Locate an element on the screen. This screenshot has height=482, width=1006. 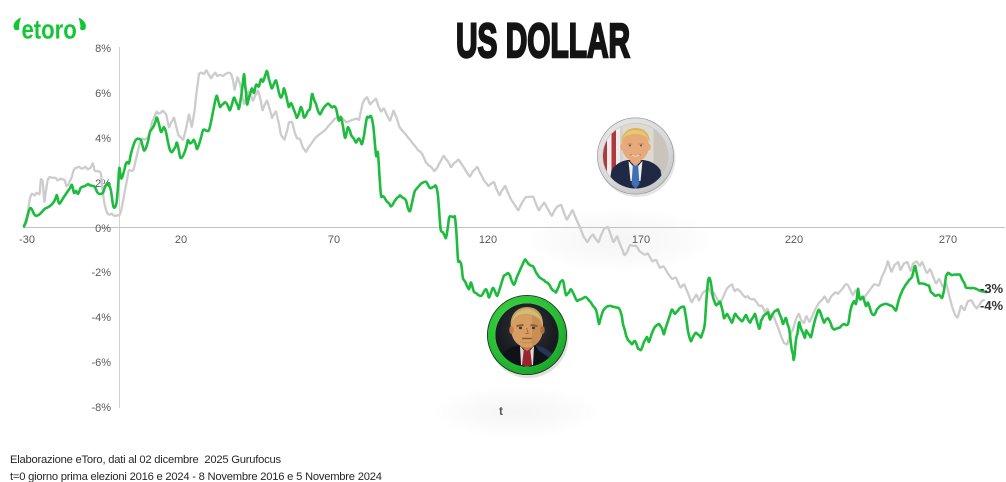
svg-text: US DOLLAR is located at coordinates (543, 41).